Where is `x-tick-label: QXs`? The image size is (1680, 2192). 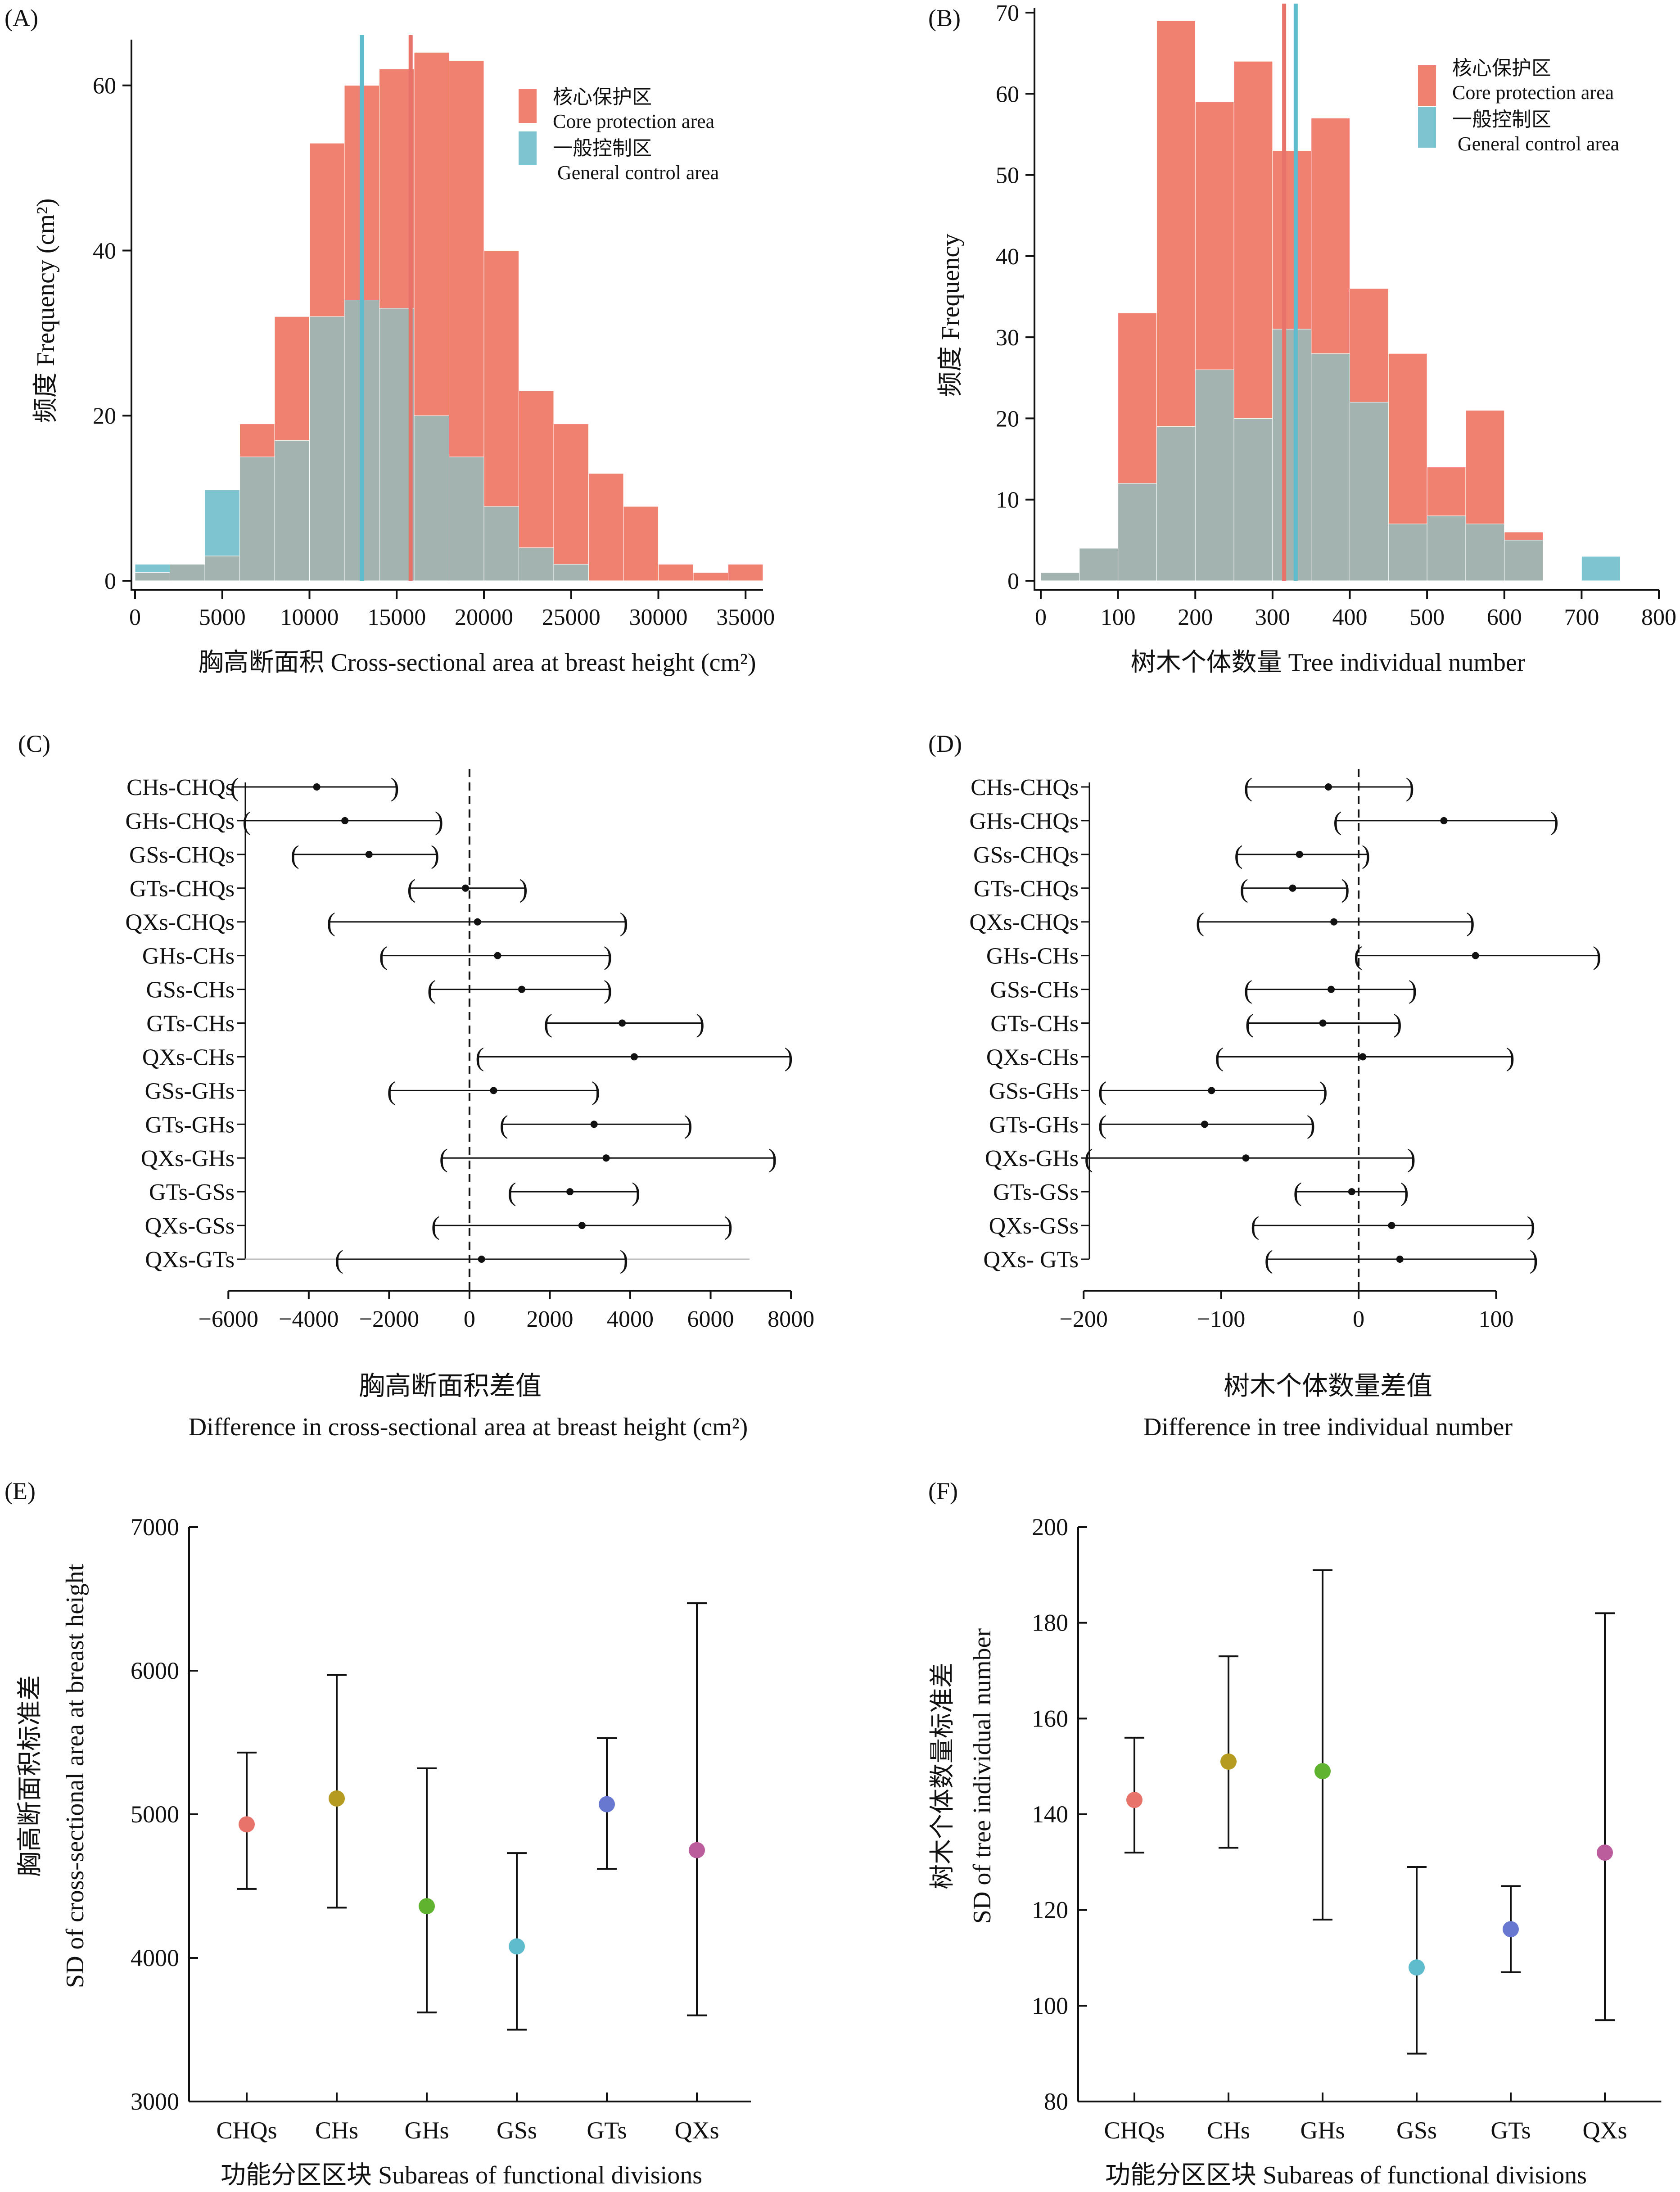 x-tick-label: QXs is located at coordinates (1604, 2130).